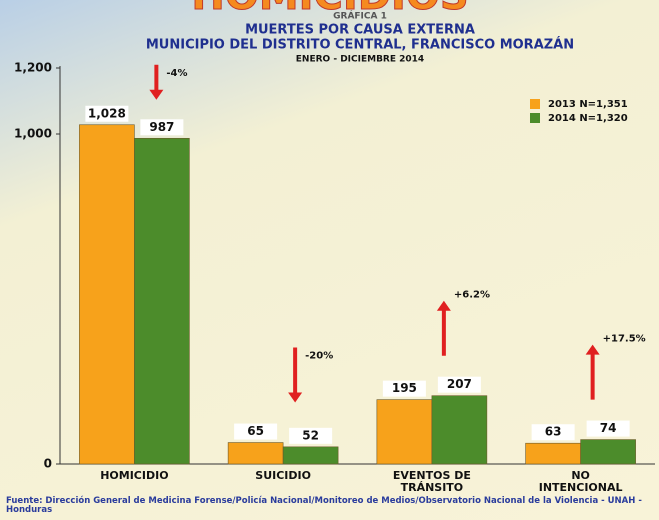 The width and height of the screenshot is (659, 520). I want to click on data-label: 1,028, so click(107, 113).